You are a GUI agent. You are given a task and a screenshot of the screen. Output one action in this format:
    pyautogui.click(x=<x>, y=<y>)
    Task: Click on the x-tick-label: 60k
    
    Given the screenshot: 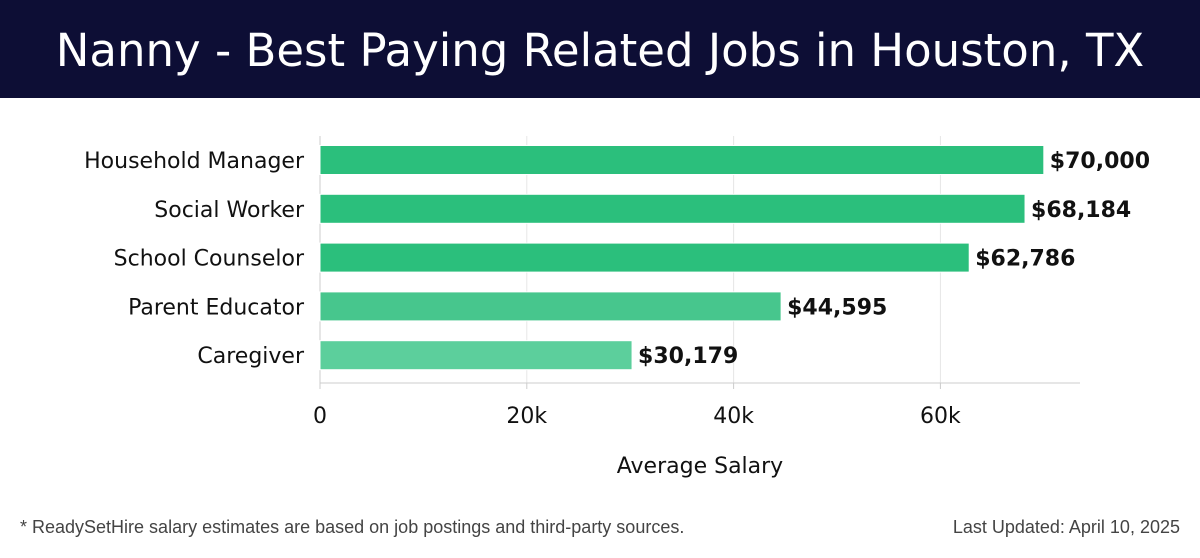 What is the action you would take?
    pyautogui.click(x=940, y=416)
    